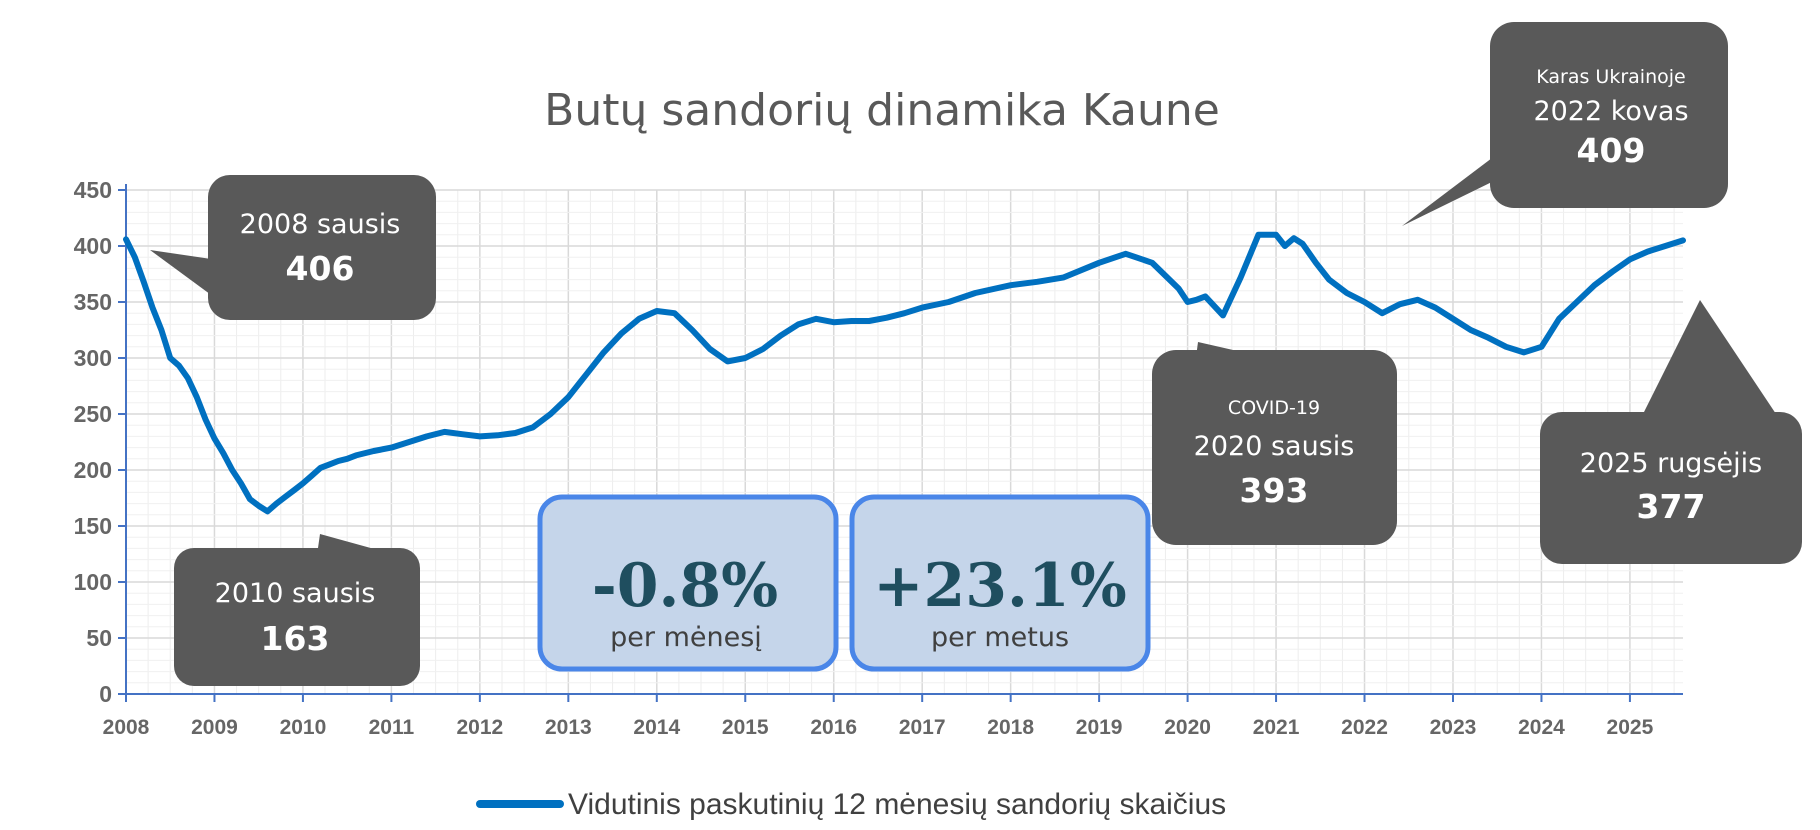 The image size is (1820, 830). What do you see at coordinates (833, 727) in the screenshot?
I see `x-tick-label: 2016` at bounding box center [833, 727].